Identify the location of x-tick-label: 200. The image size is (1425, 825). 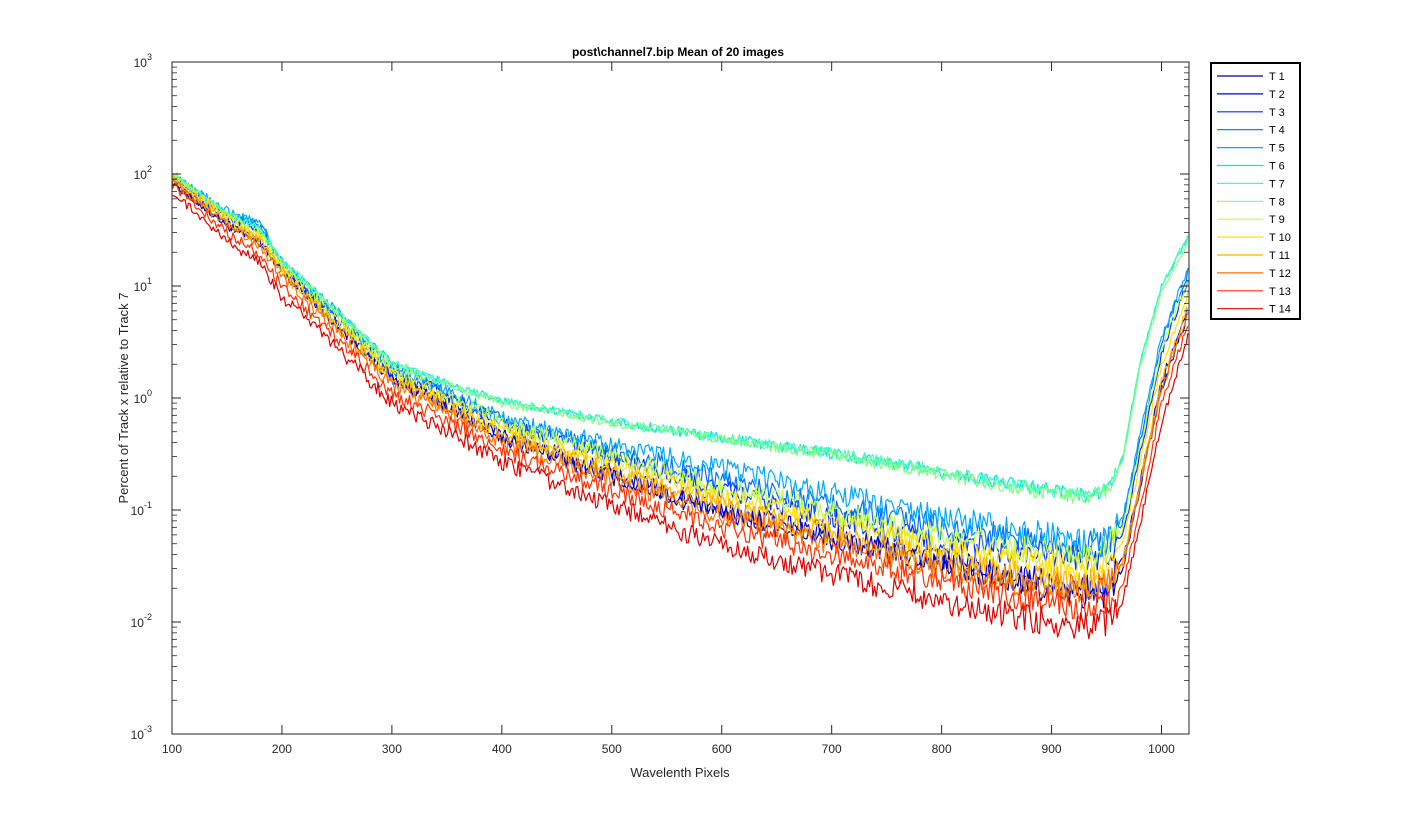
(282, 749).